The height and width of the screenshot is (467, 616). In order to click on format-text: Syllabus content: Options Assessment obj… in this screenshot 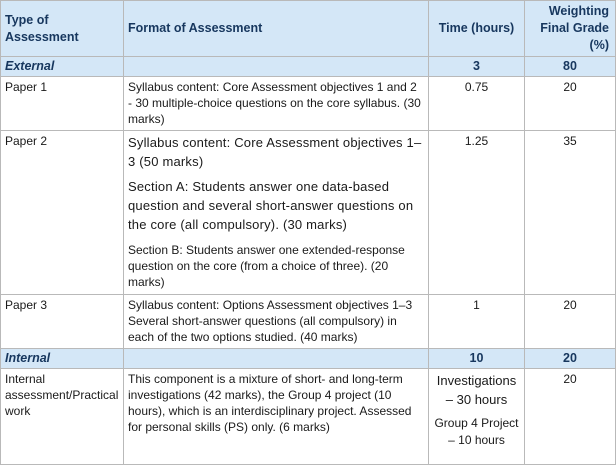, I will do `click(270, 321)`.